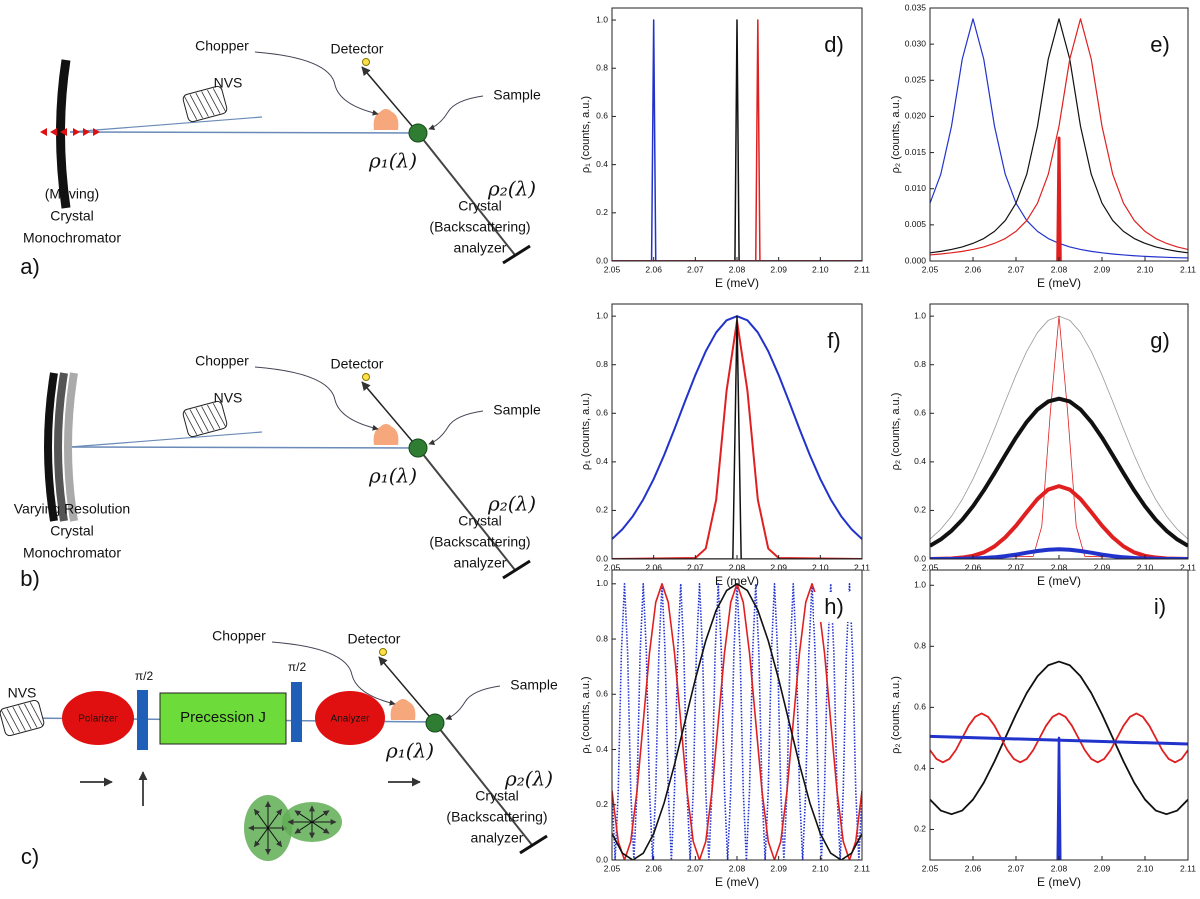 The width and height of the screenshot is (1200, 899). Describe the element at coordinates (63, 134) in the screenshot. I see `monochromator` at that location.